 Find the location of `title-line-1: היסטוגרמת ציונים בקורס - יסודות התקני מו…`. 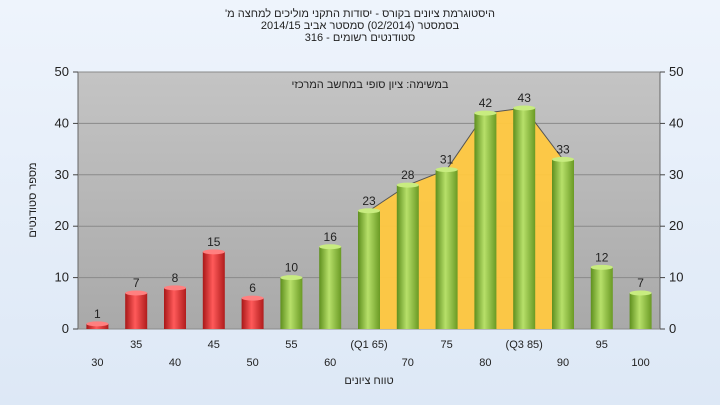

title-line-1: היסטוגרמת ציונים בקורס - יסודות התקני מו… is located at coordinates (360, 14).